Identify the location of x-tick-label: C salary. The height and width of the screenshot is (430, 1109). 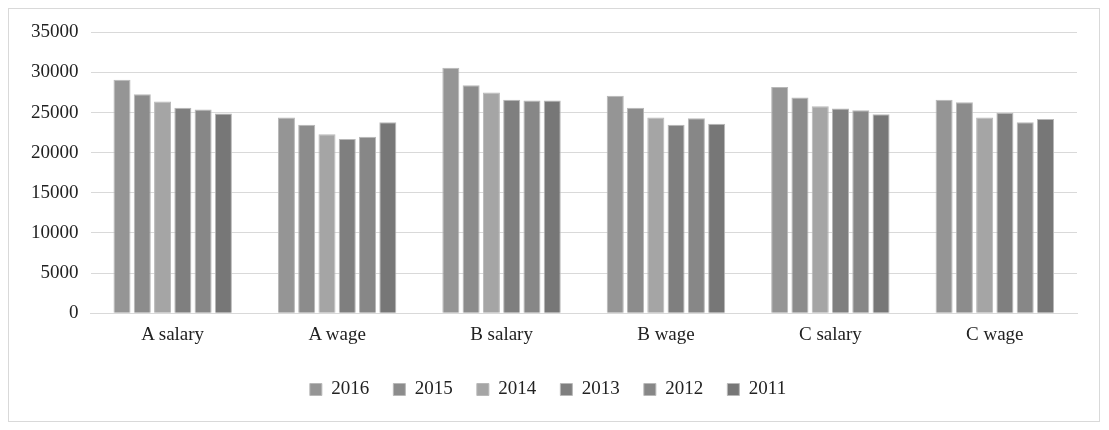
(830, 333).